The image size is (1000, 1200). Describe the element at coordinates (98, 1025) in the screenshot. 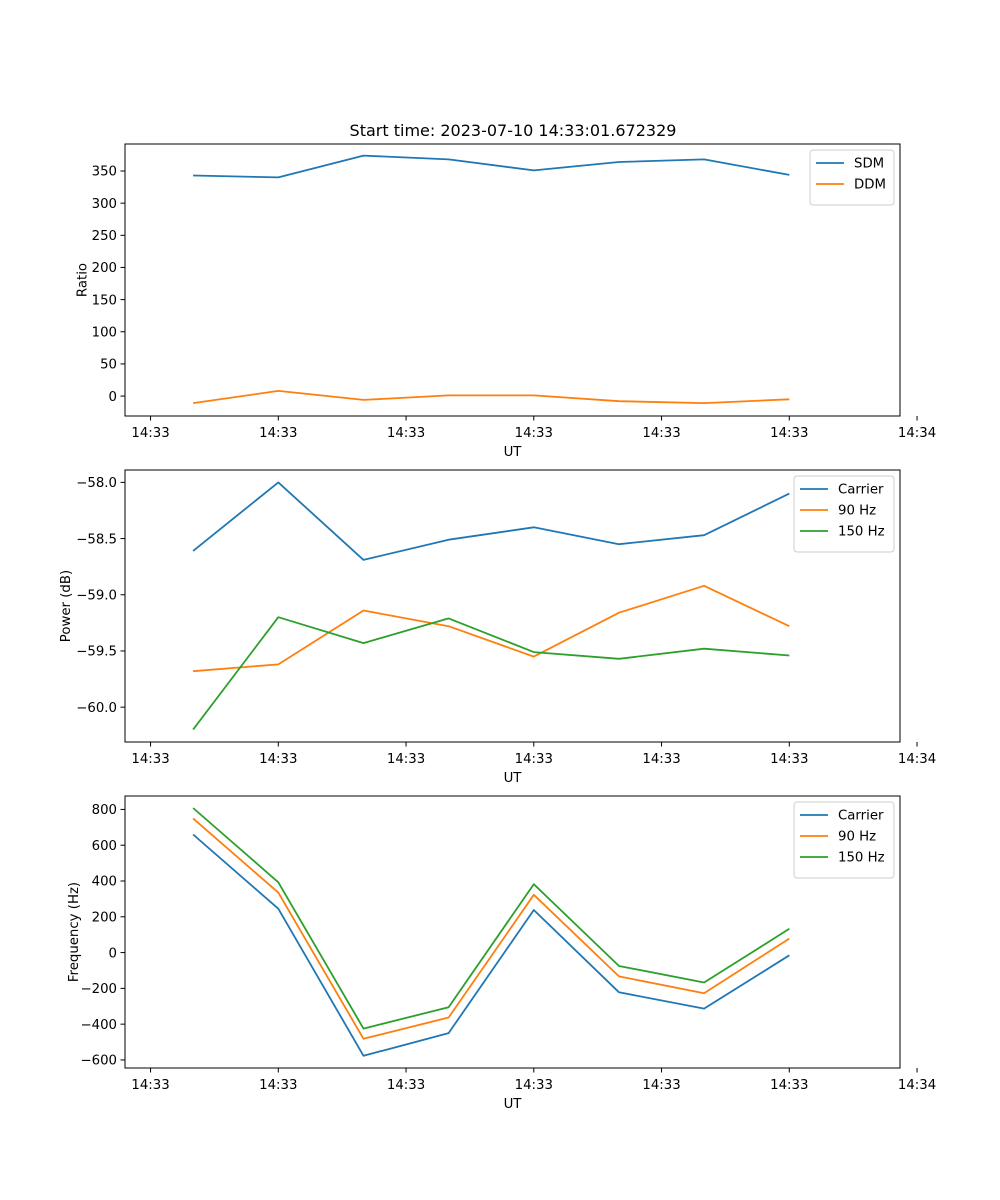

I see `y-tick-label: −400` at that location.